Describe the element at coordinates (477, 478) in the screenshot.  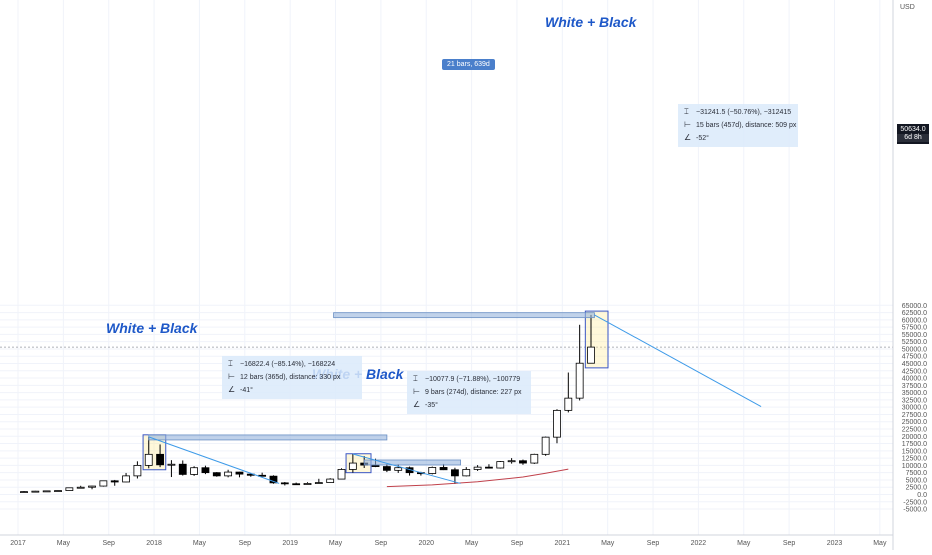
I see `moving-average-line` at that location.